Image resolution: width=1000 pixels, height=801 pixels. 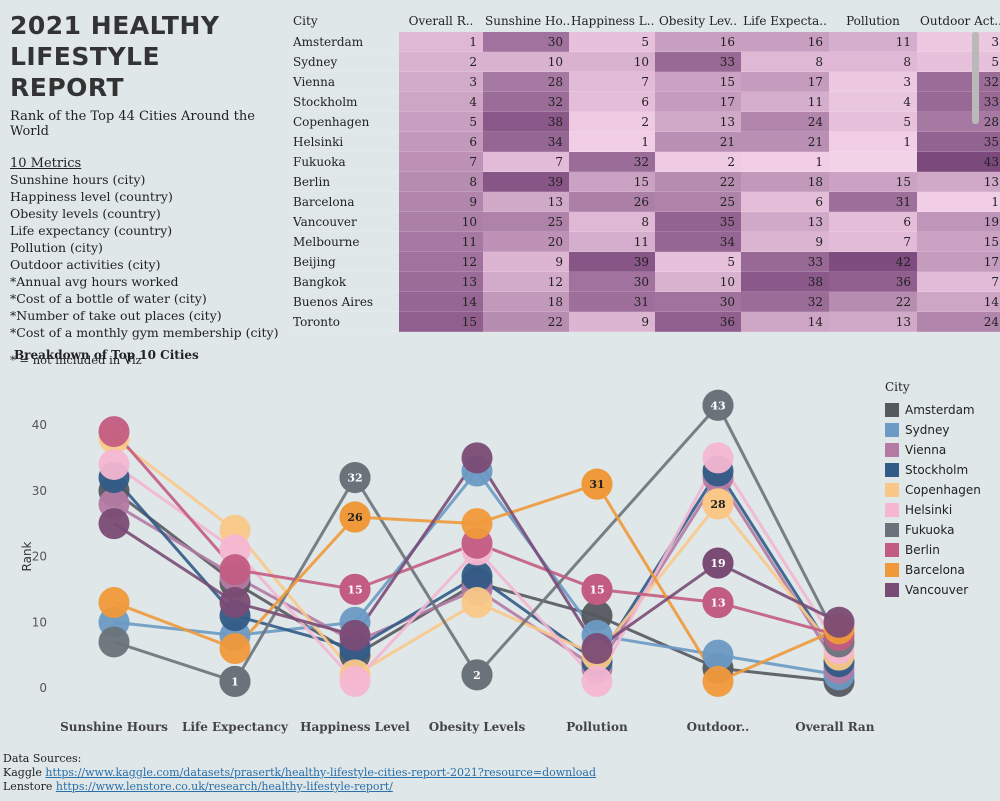 I want to click on rank-cell: 4, so click(x=873, y=101).